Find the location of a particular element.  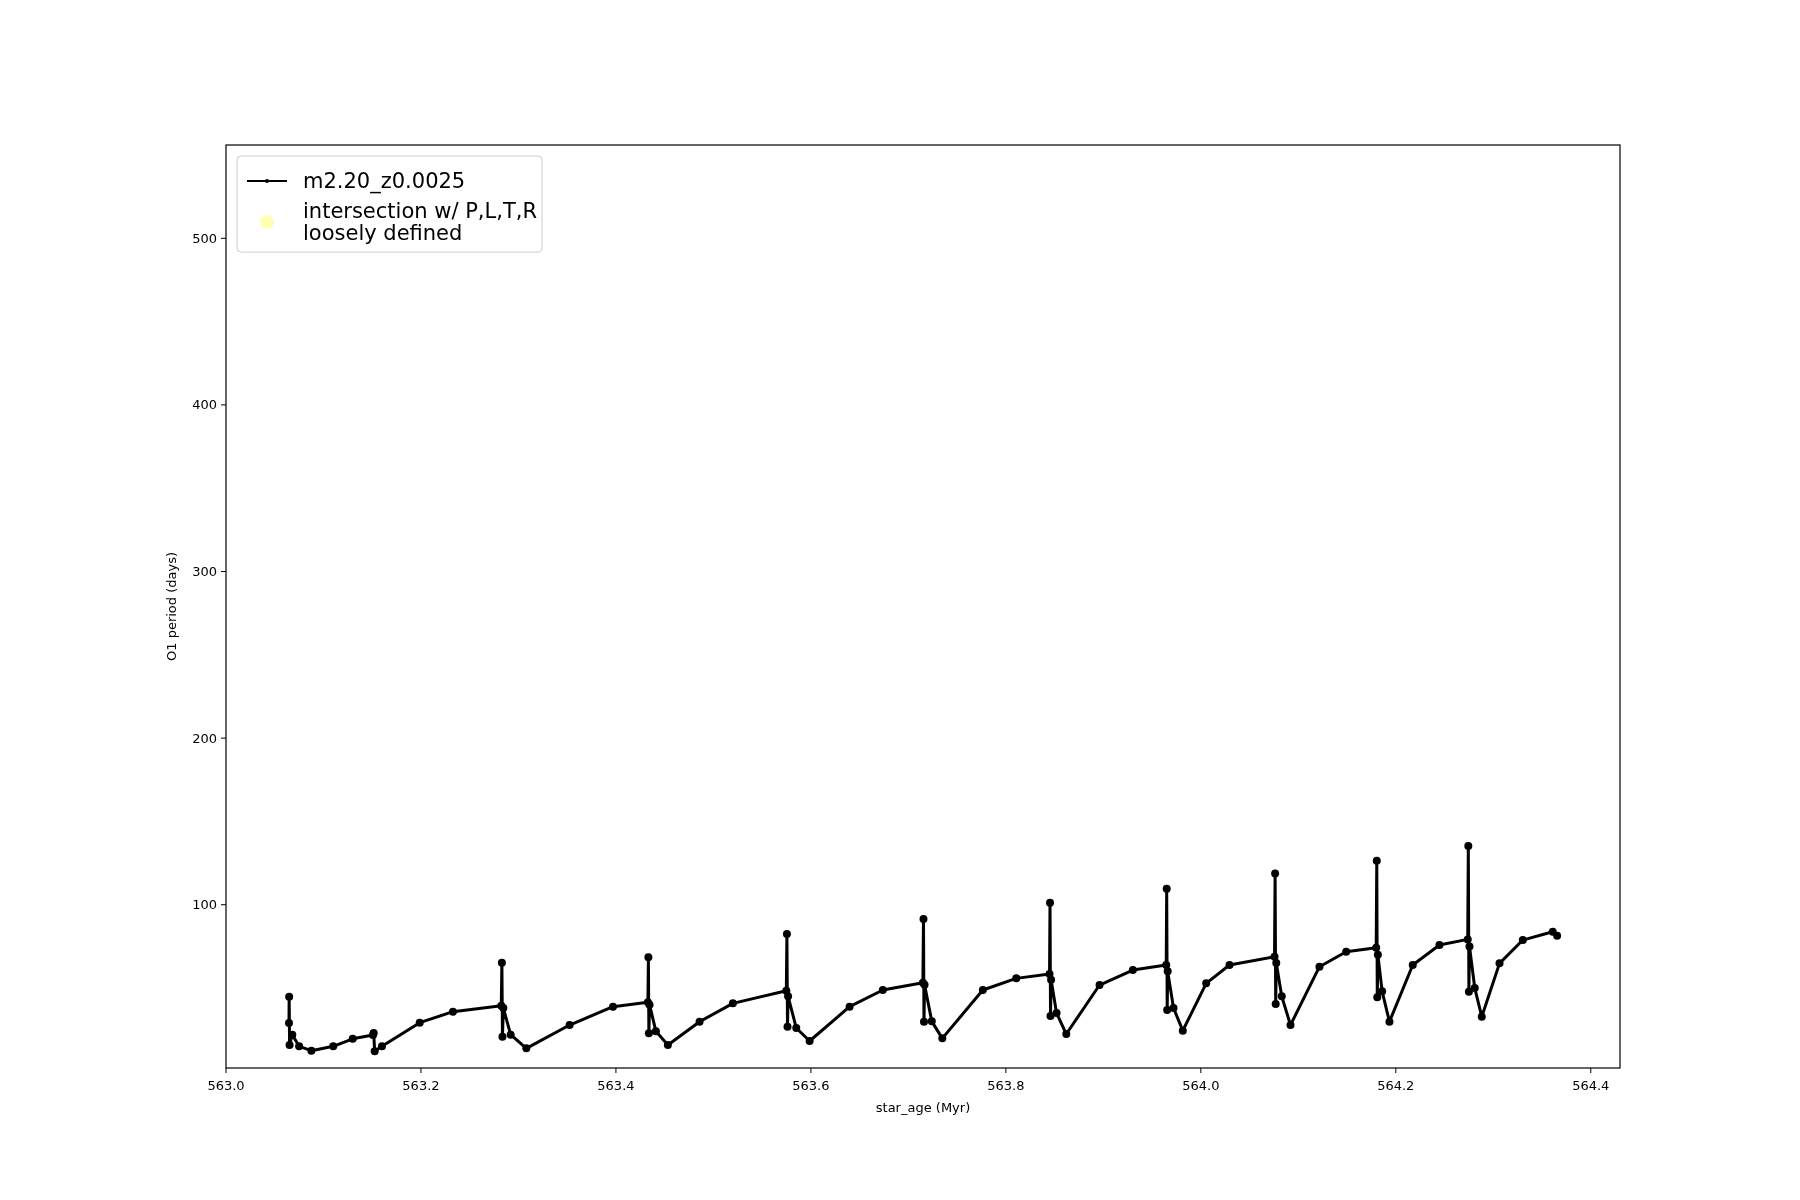

y-axis-title: O1 period (days) is located at coordinates (171, 606).